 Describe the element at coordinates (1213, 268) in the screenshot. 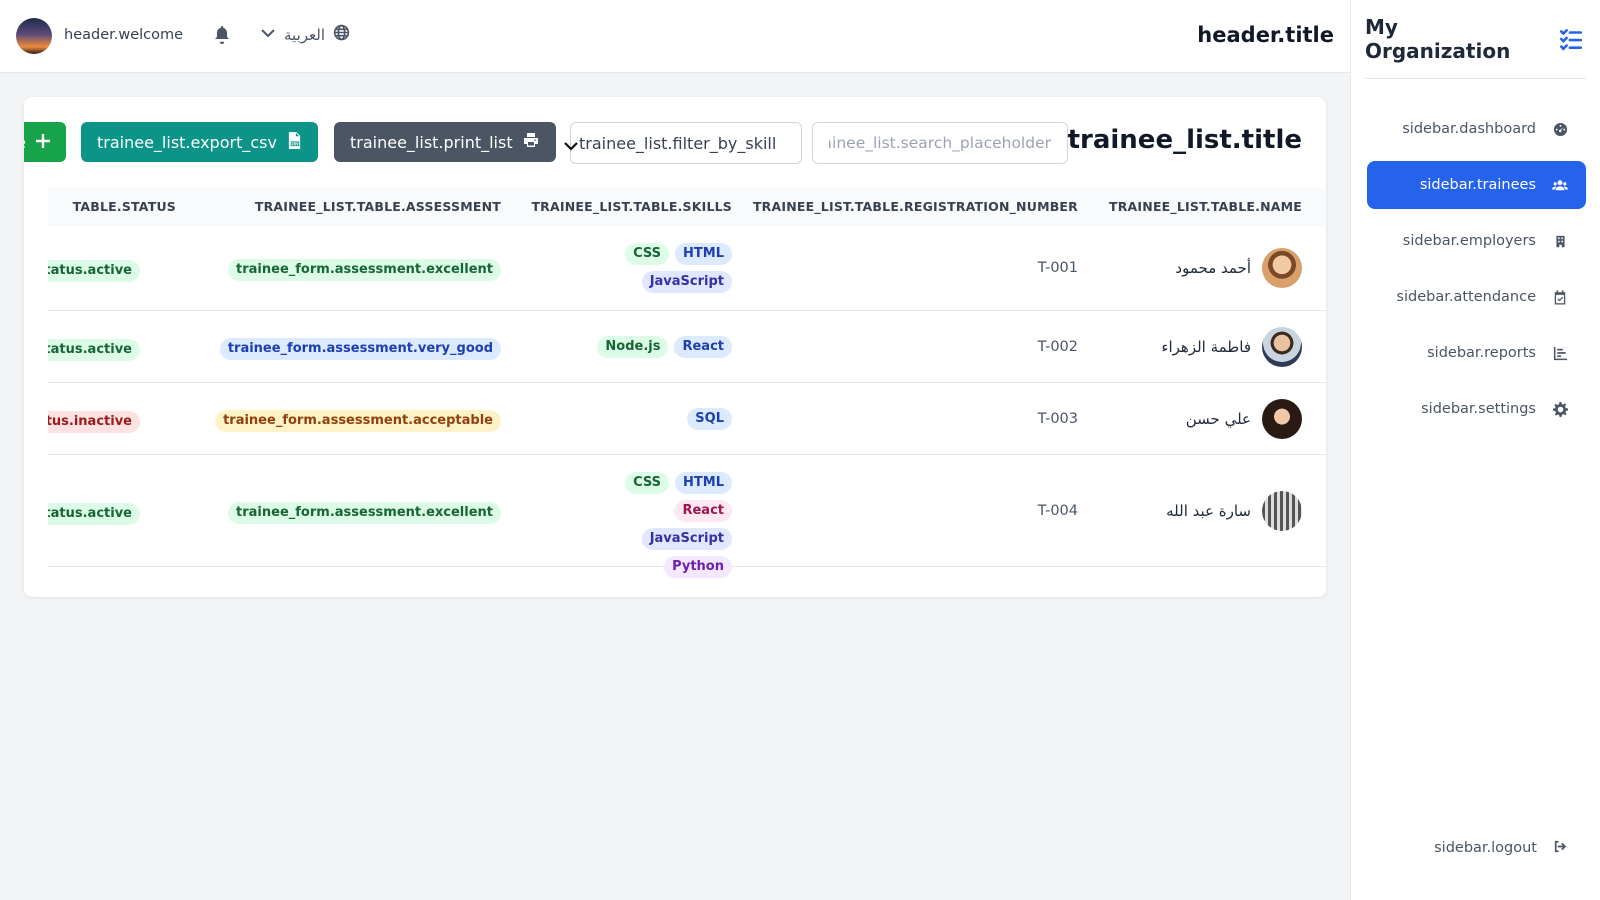

I see `trainee-name: أحمد محمود` at that location.